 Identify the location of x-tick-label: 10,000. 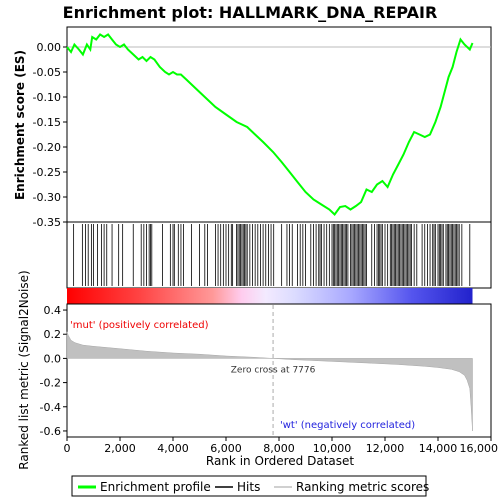
(332, 448).